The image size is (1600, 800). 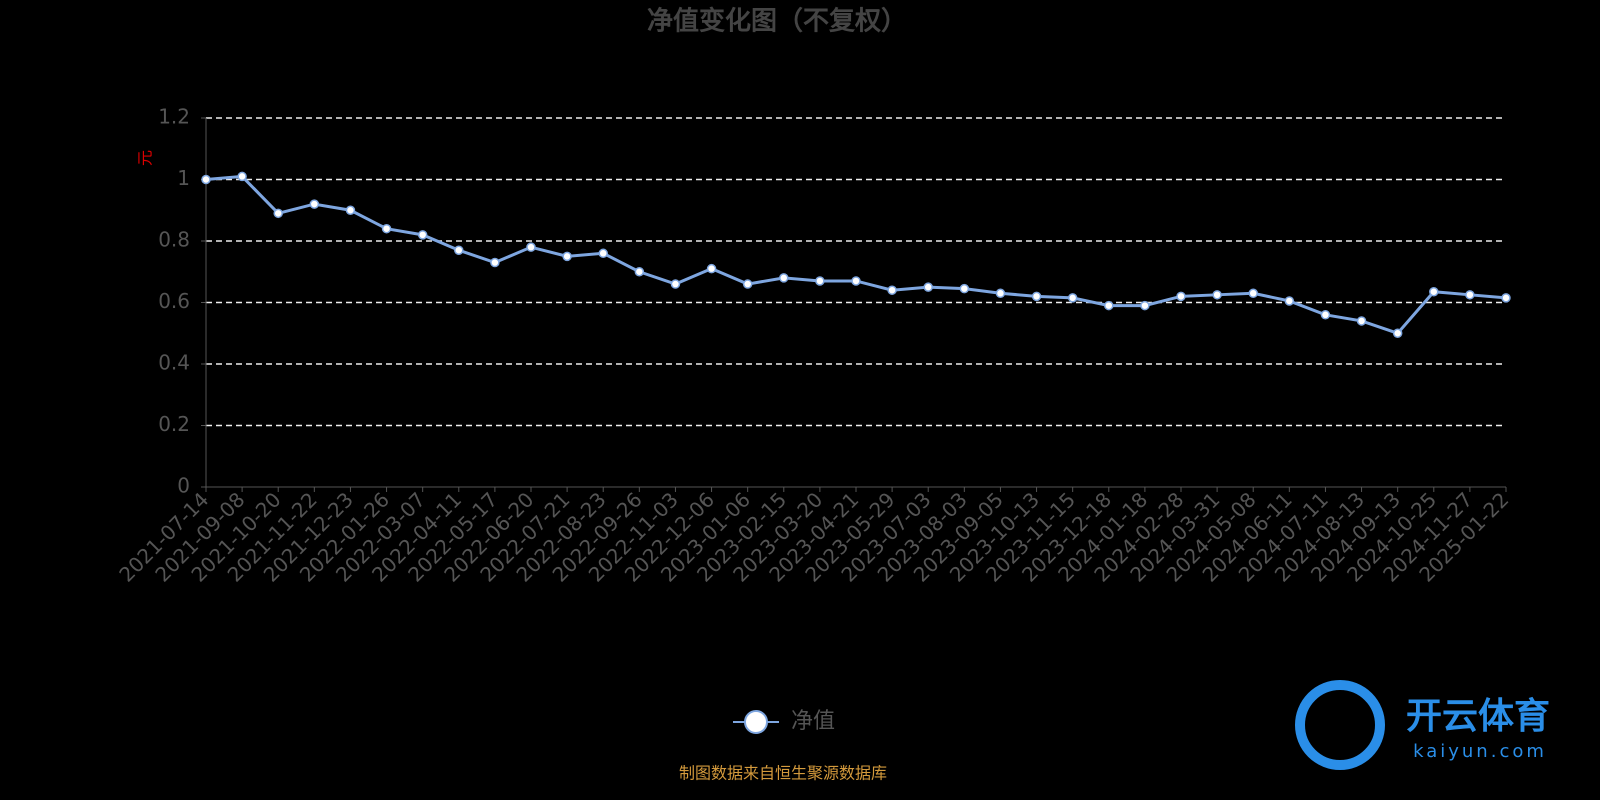 What do you see at coordinates (145, 158) in the screenshot?
I see `y-axis-label: 元` at bounding box center [145, 158].